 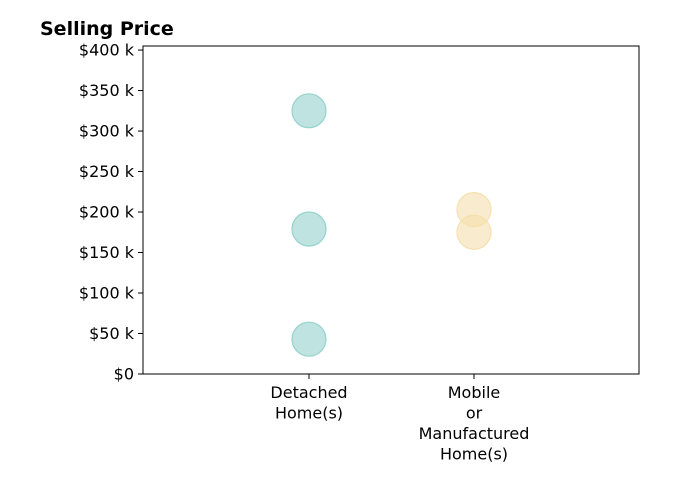 I want to click on y-tick-label: $50 k, so click(x=112, y=333).